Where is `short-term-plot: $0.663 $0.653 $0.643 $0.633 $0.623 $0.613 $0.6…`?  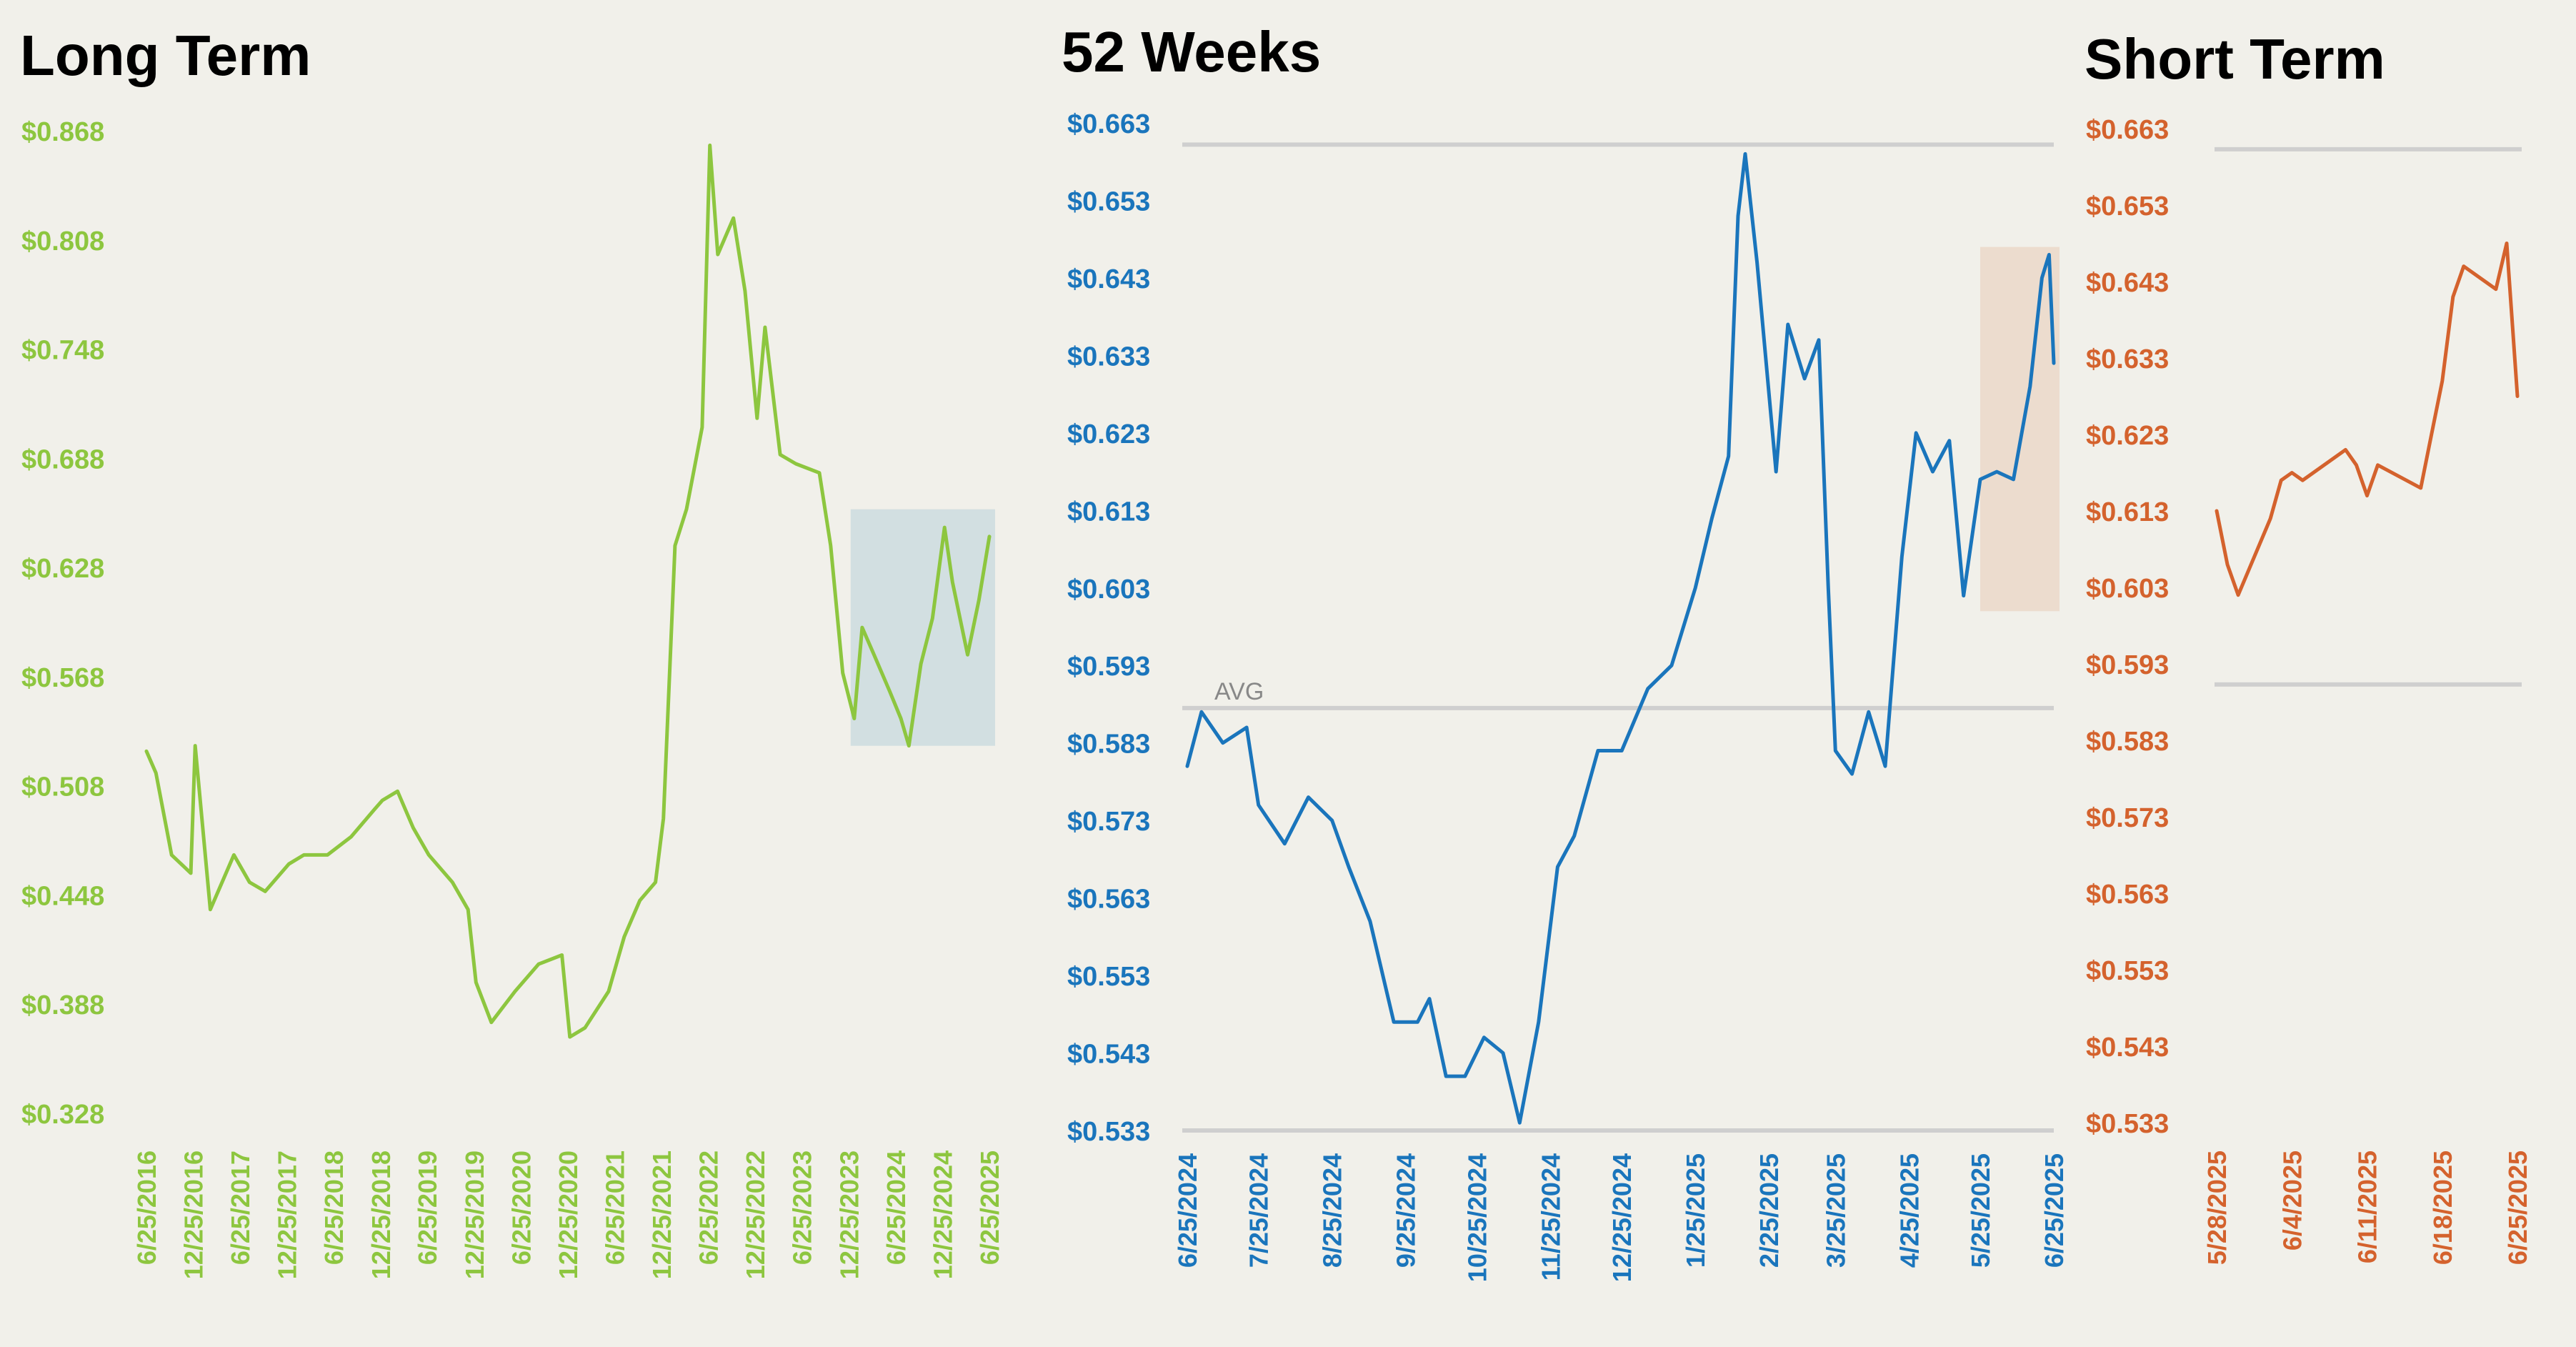
short-term-plot: $0.663 $0.653 $0.643 $0.633 $0.623 $0.613 $0.6… is located at coordinates (2309, 690).